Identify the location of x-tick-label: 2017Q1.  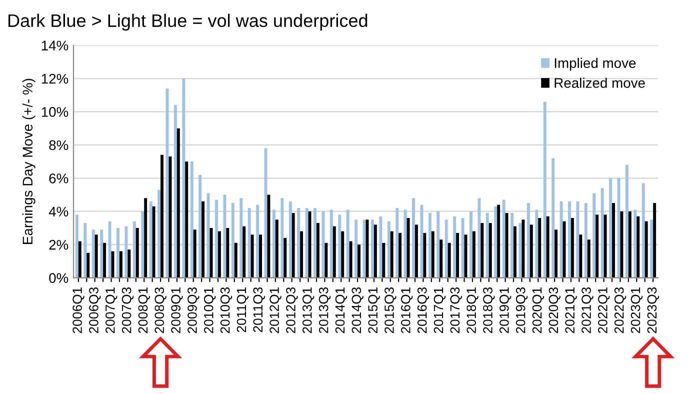
(440, 310).